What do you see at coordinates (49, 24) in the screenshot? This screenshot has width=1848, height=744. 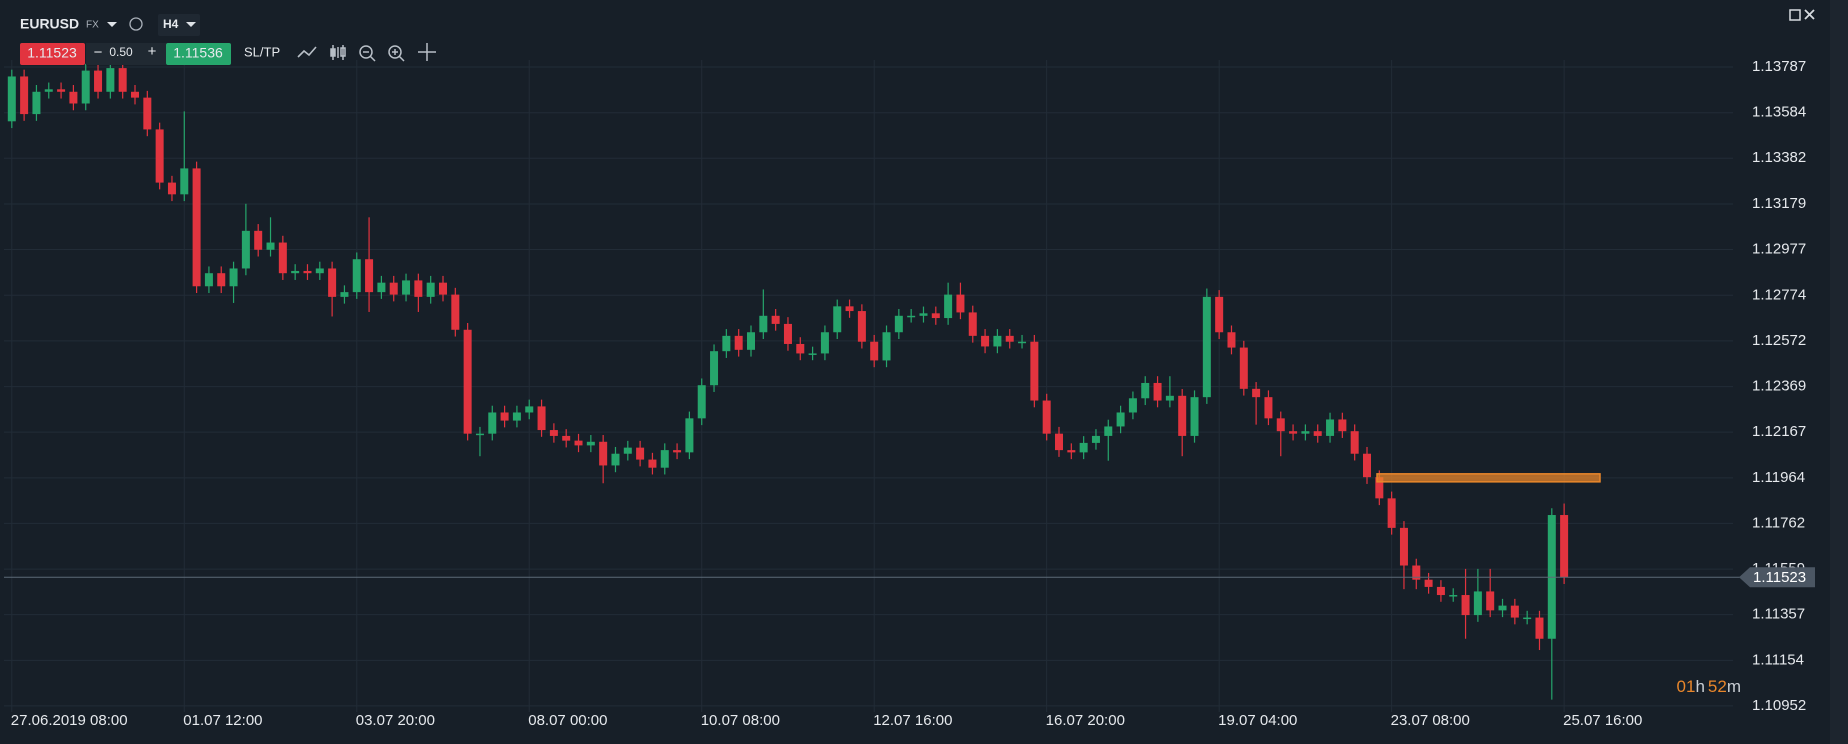 I see `symbol: EURUSD` at bounding box center [49, 24].